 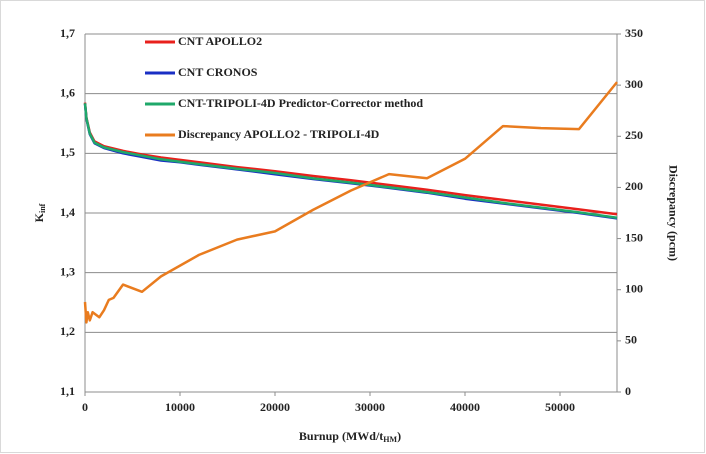 I want to click on y-tick-label: 1,1, so click(x=67, y=391).